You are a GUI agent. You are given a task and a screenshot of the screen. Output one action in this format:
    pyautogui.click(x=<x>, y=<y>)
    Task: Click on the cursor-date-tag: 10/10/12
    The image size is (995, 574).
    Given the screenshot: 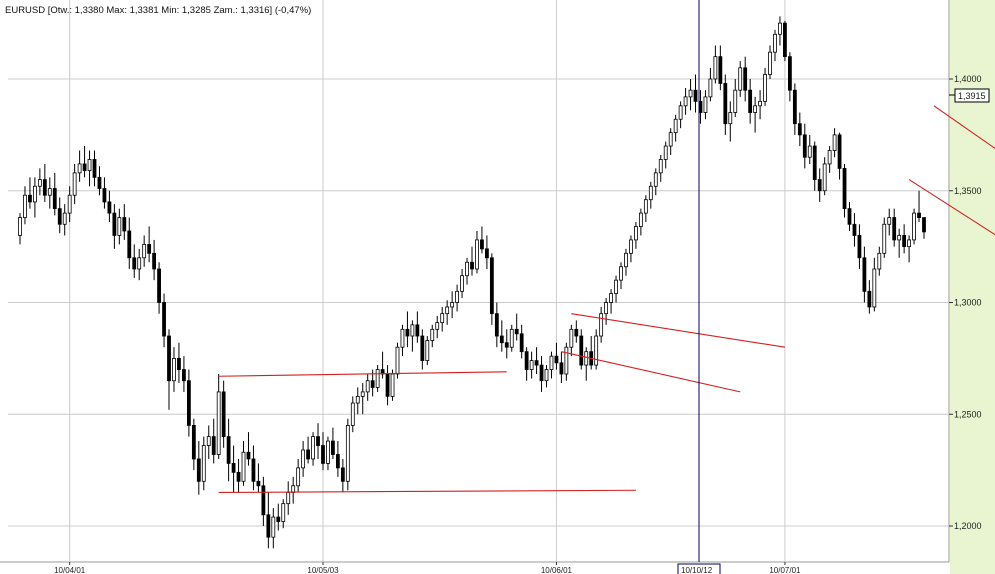 What is the action you would take?
    pyautogui.click(x=699, y=568)
    